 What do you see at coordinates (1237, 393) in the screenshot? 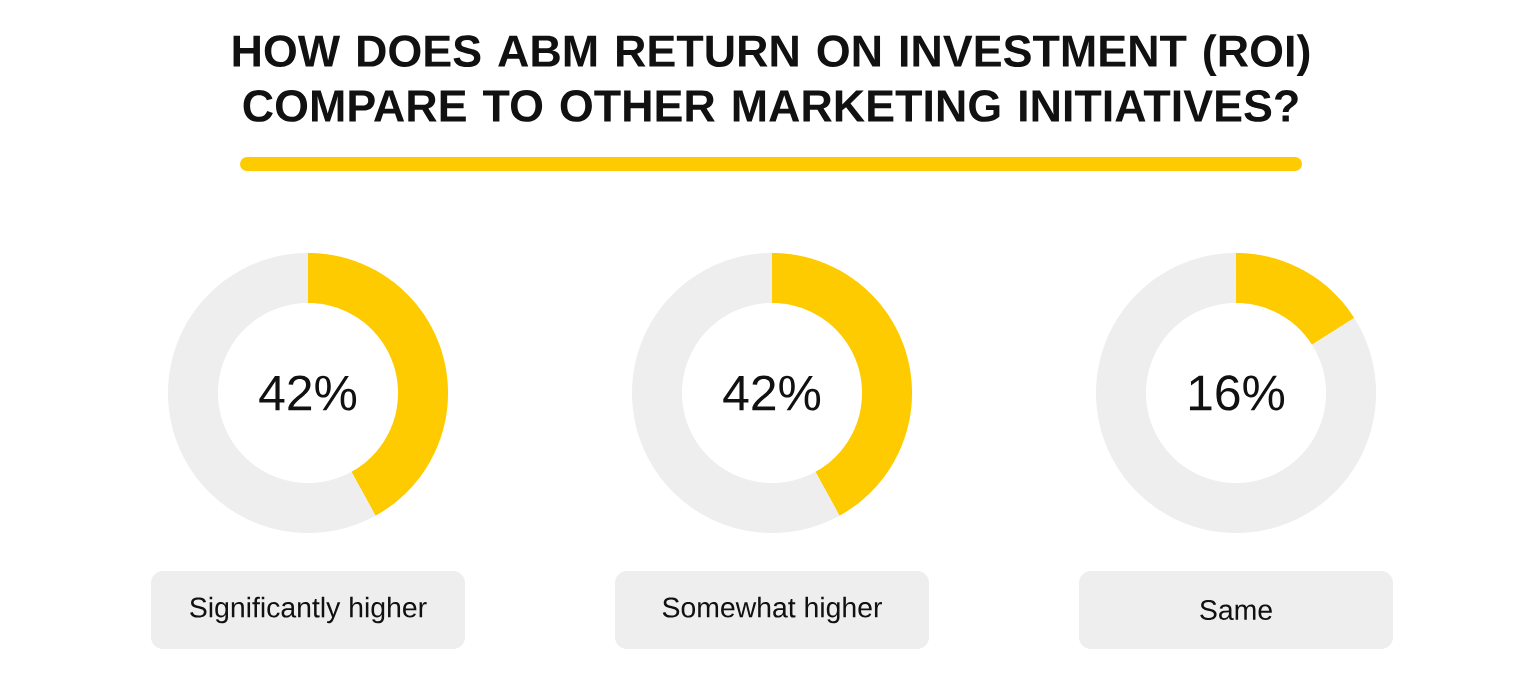
I see `text: 16%` at bounding box center [1237, 393].